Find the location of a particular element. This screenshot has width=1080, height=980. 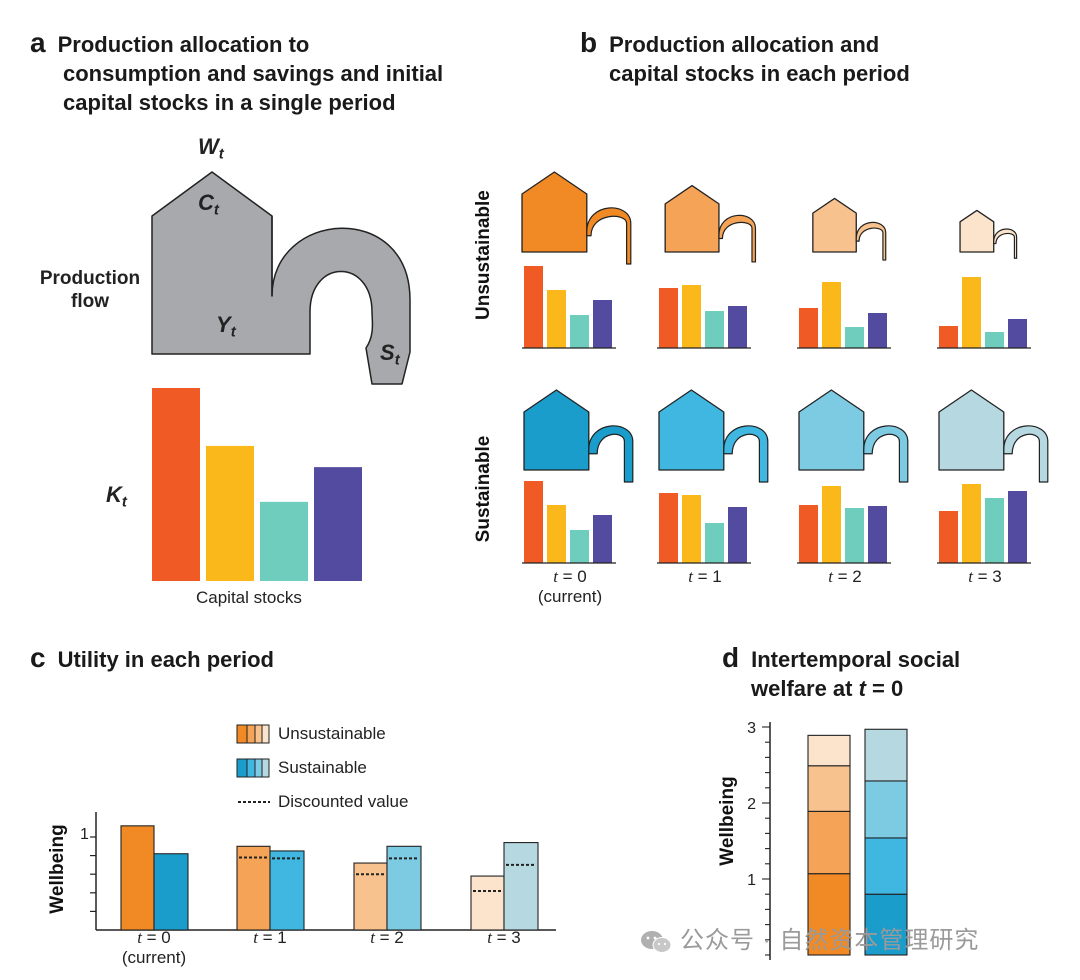

legend-sustainable: Sustainable is located at coordinates (301, 768).